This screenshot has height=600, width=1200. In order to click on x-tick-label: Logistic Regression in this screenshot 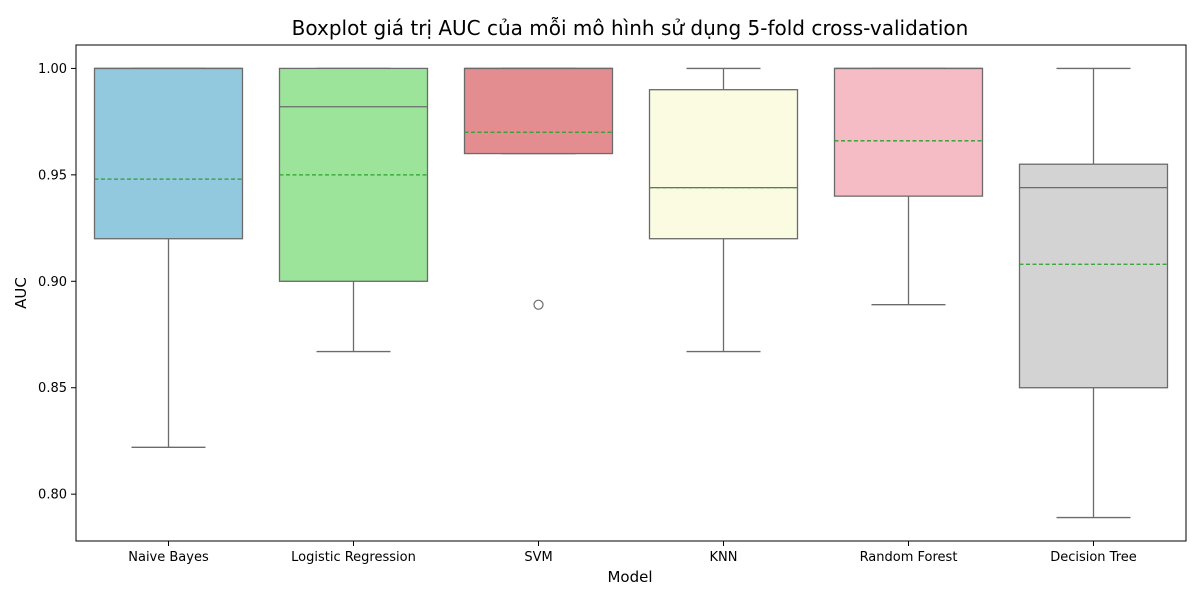, I will do `click(353, 557)`.